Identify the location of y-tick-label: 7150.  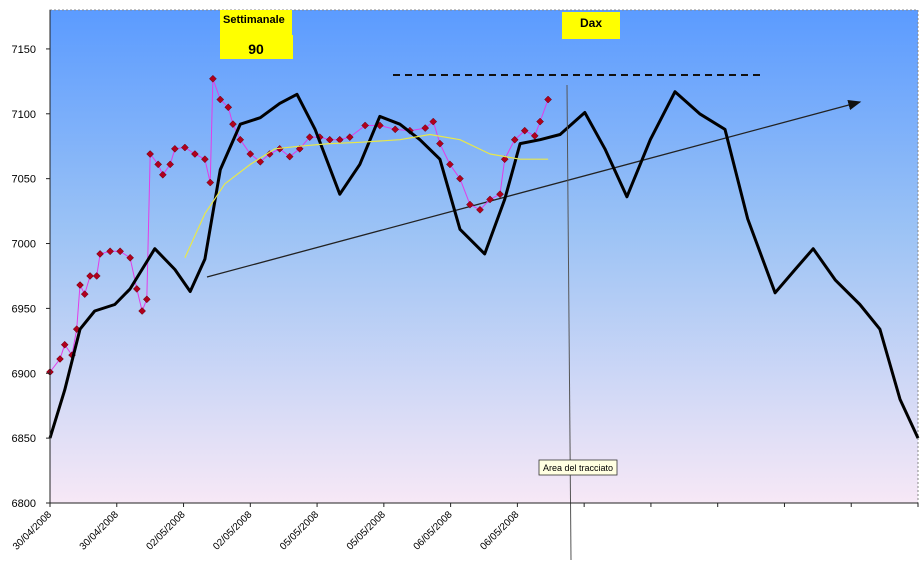
(24, 50).